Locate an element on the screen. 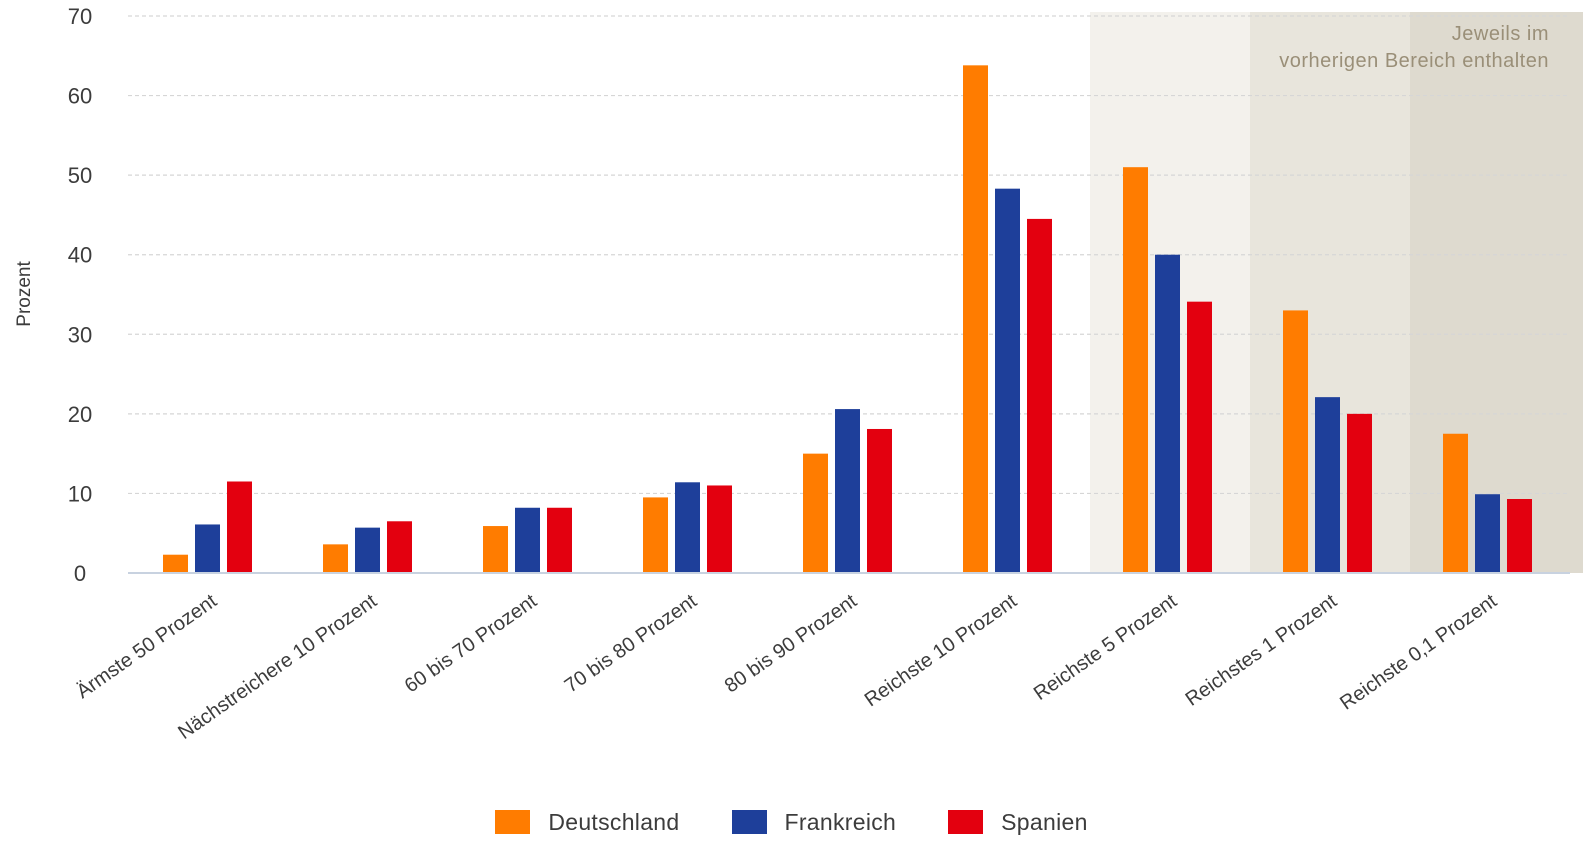  y-tick-label: 10 is located at coordinates (80, 493).